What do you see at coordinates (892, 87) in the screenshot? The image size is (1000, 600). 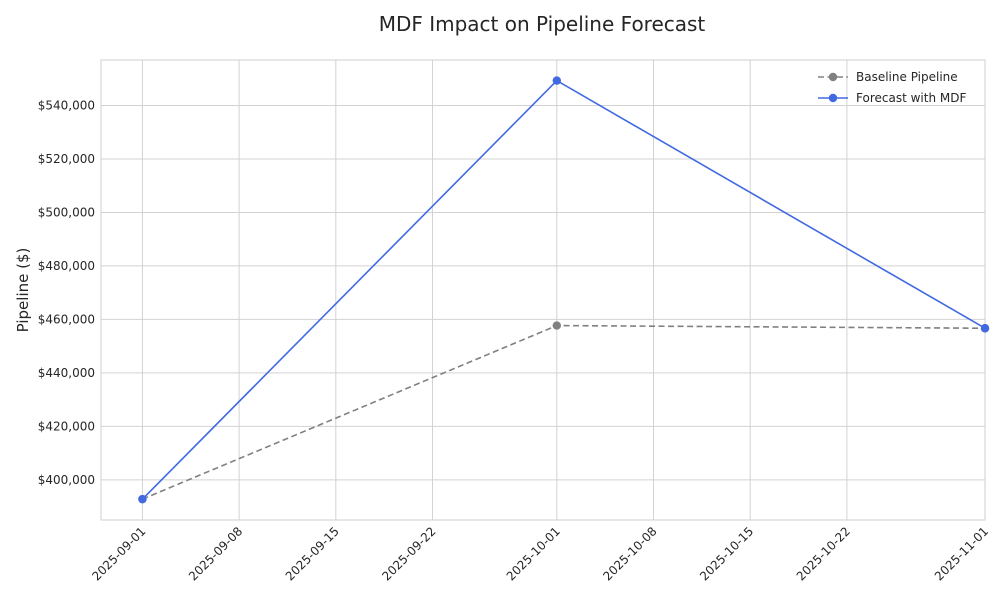 I see `legend: Baseline Pipeline Forecast with MDF` at bounding box center [892, 87].